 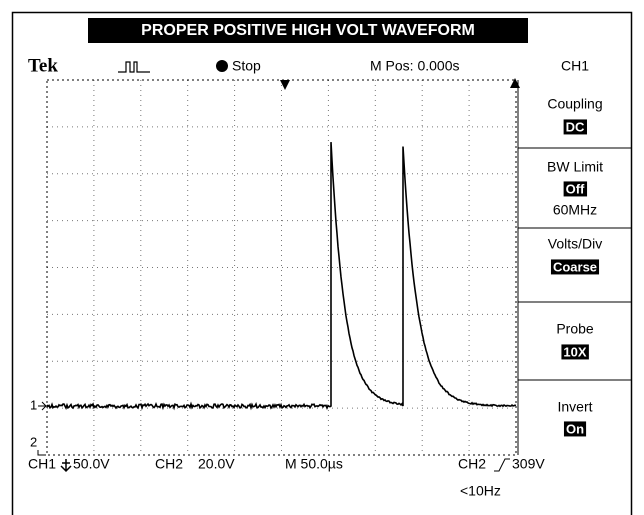 I want to click on title: PROPER POSITIVE HIGH VOLT WAVEFORM, so click(x=308, y=30).